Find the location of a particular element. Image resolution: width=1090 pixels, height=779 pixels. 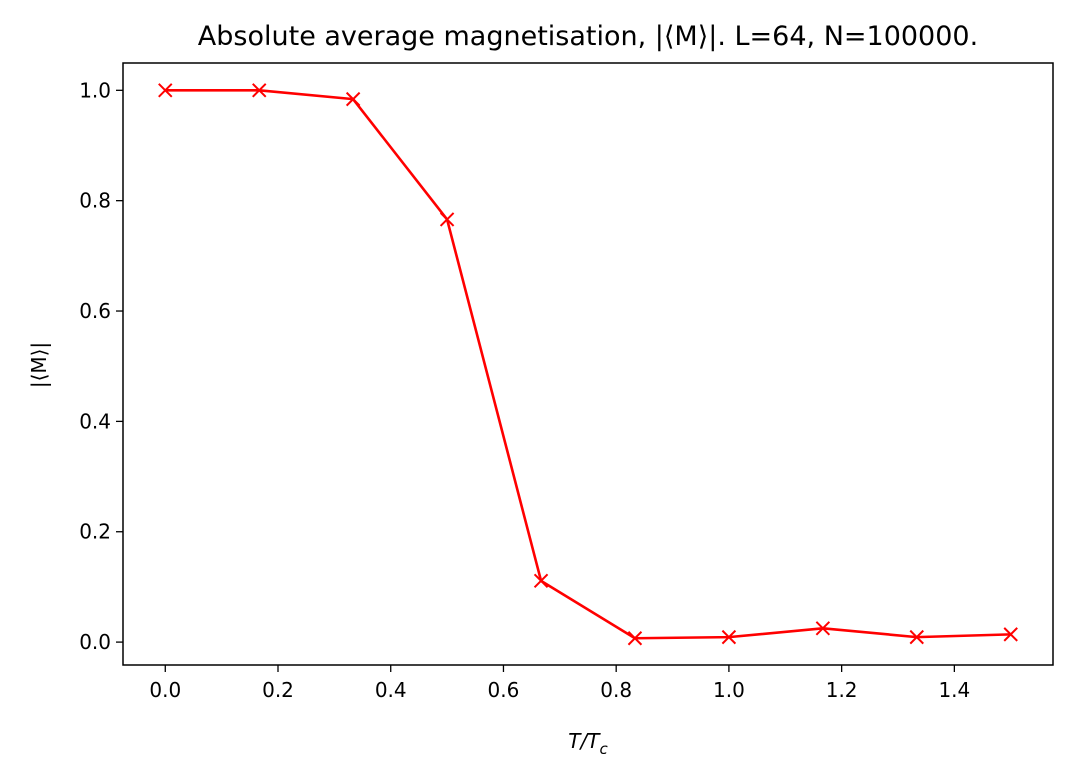

x-tick-label: 1.0 is located at coordinates (729, 690).